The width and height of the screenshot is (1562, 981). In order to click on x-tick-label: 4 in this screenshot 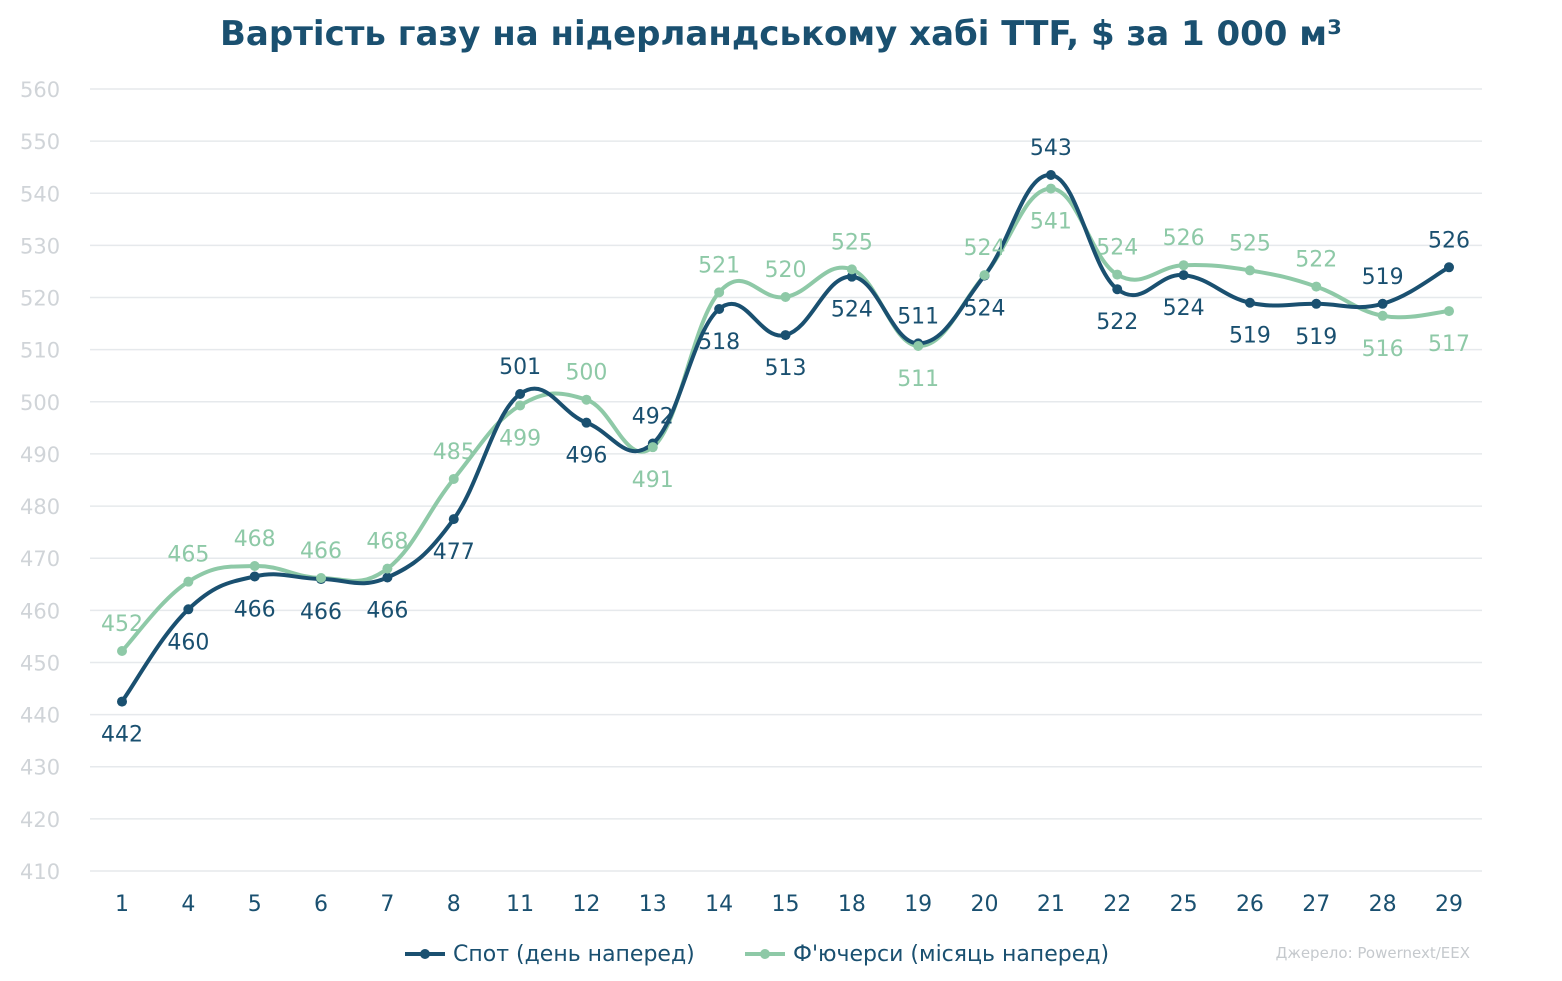, I will do `click(188, 904)`.